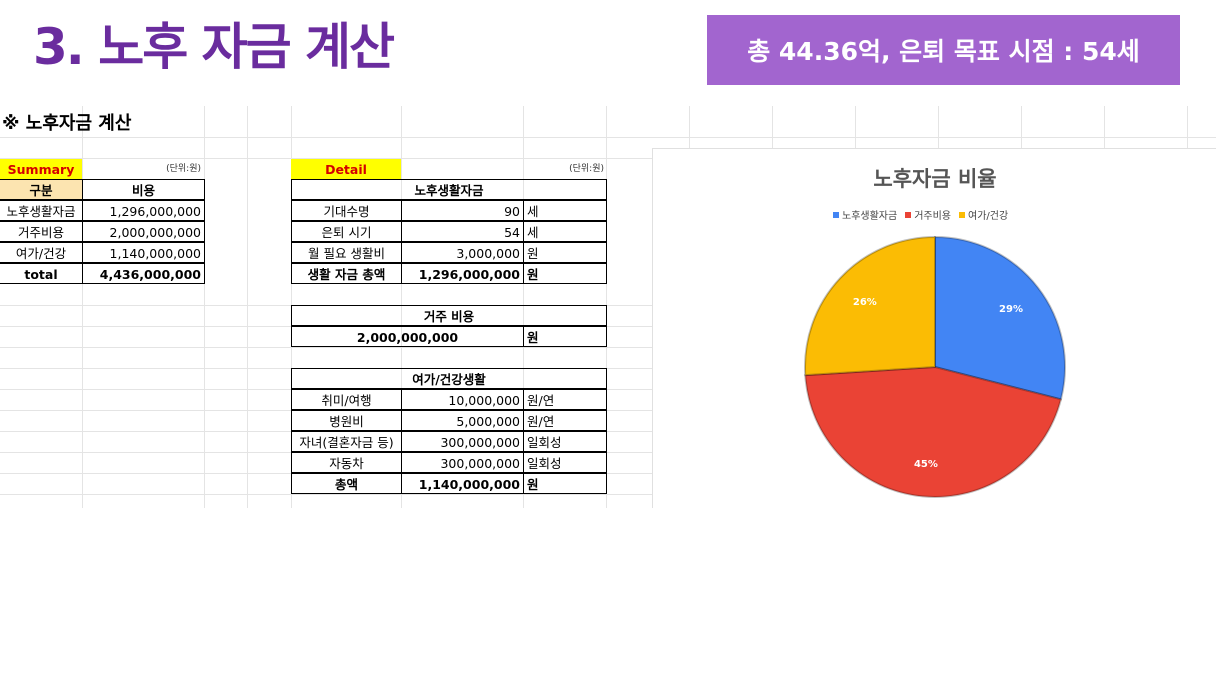  I want to click on legend-item: 노후생활자금, so click(865, 214).